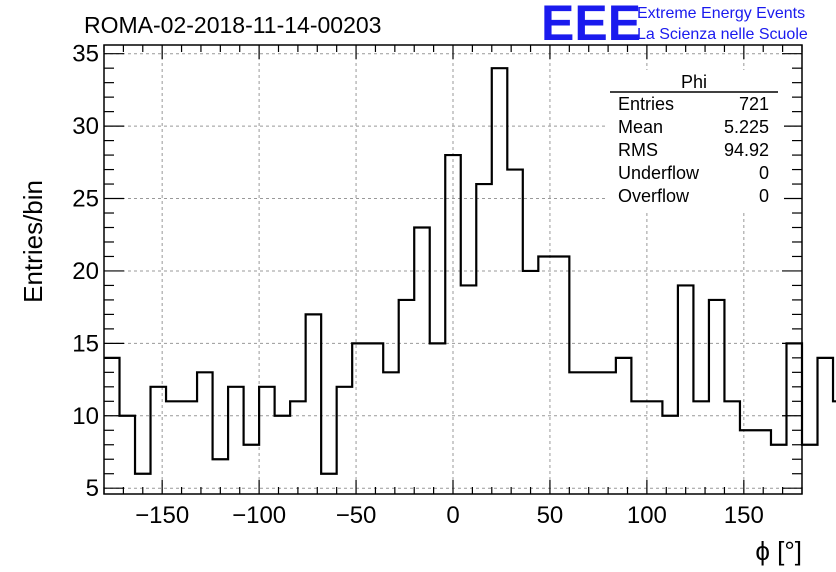  What do you see at coordinates (85, 54) in the screenshot?
I see `y-tick-label: 35` at bounding box center [85, 54].